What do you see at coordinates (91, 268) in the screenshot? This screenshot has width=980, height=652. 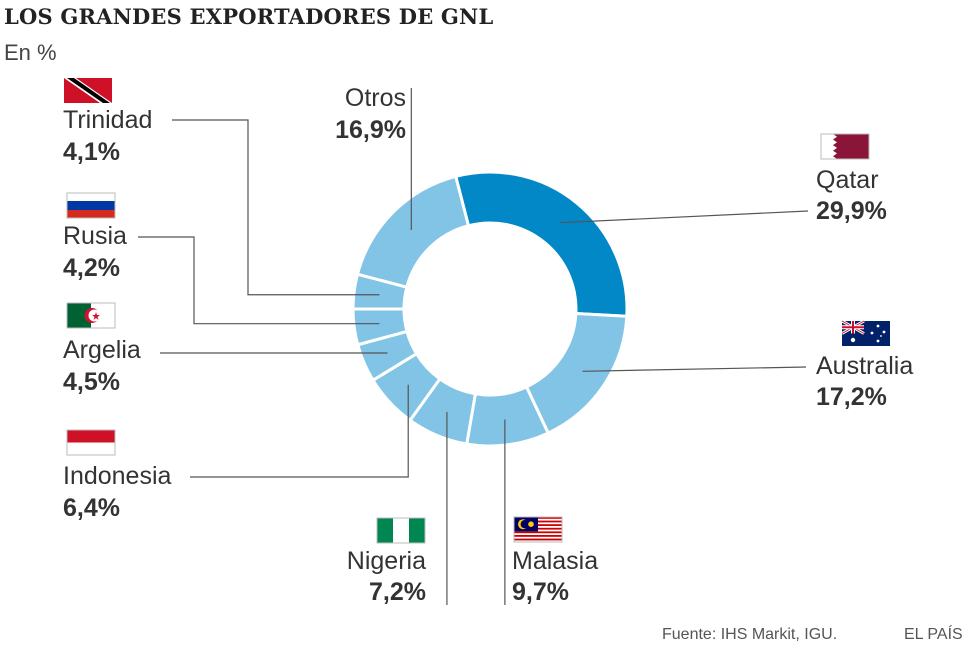 I see `slice-value-rusia: 4,2%` at bounding box center [91, 268].